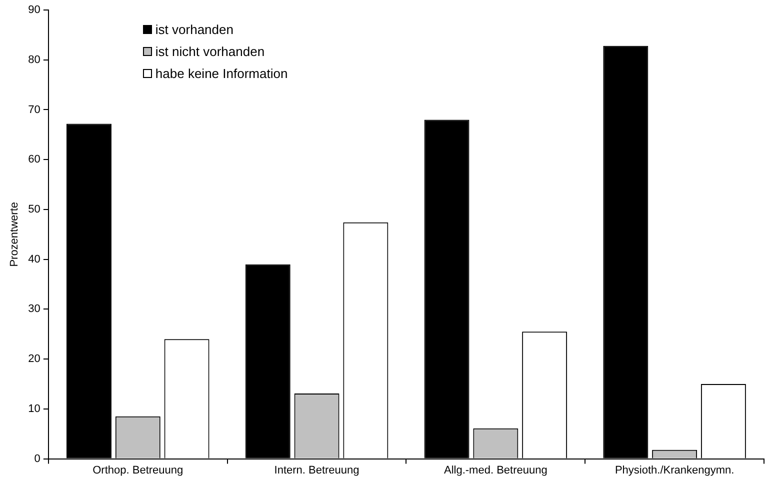  Describe the element at coordinates (14, 234) in the screenshot. I see `y-axis-title: Prozentwerte` at that location.